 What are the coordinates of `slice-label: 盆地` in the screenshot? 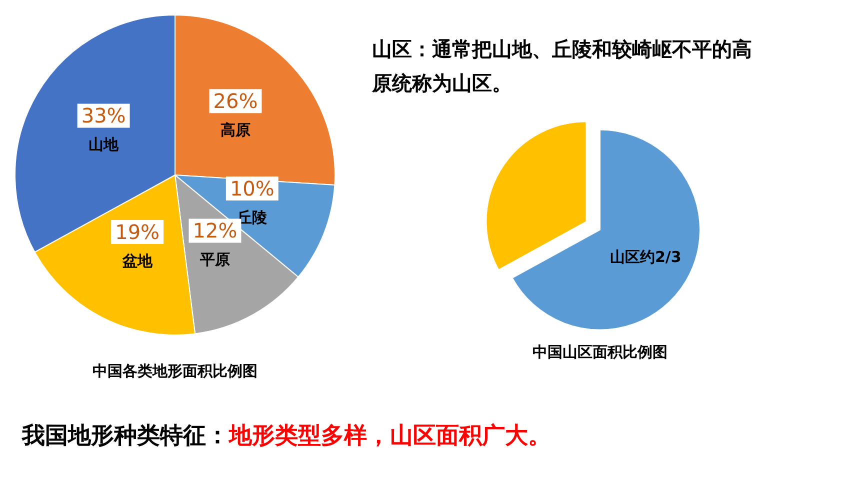 It's located at (137, 261).